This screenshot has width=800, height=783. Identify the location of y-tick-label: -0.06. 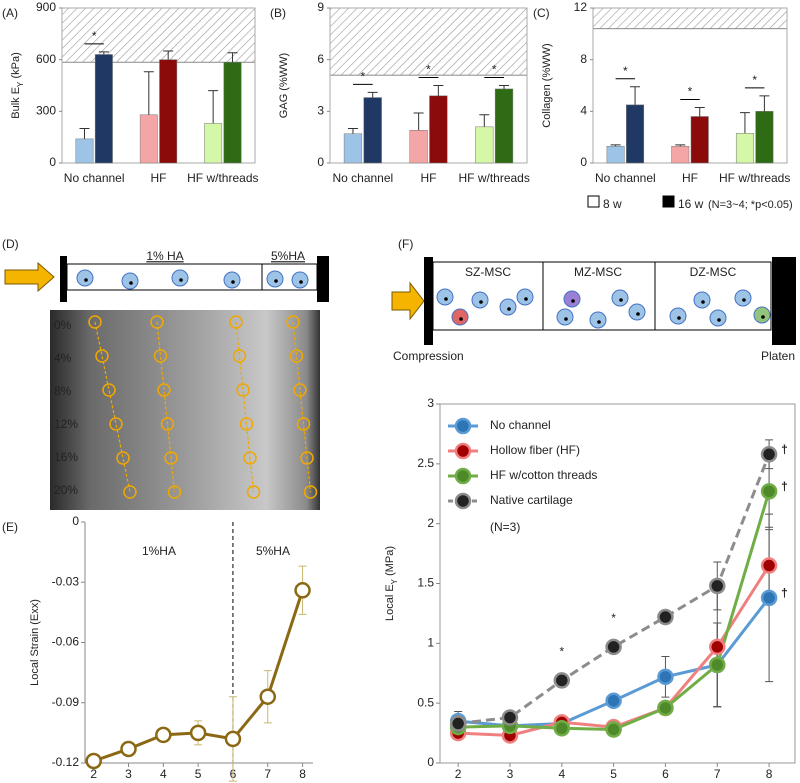
(66, 642).